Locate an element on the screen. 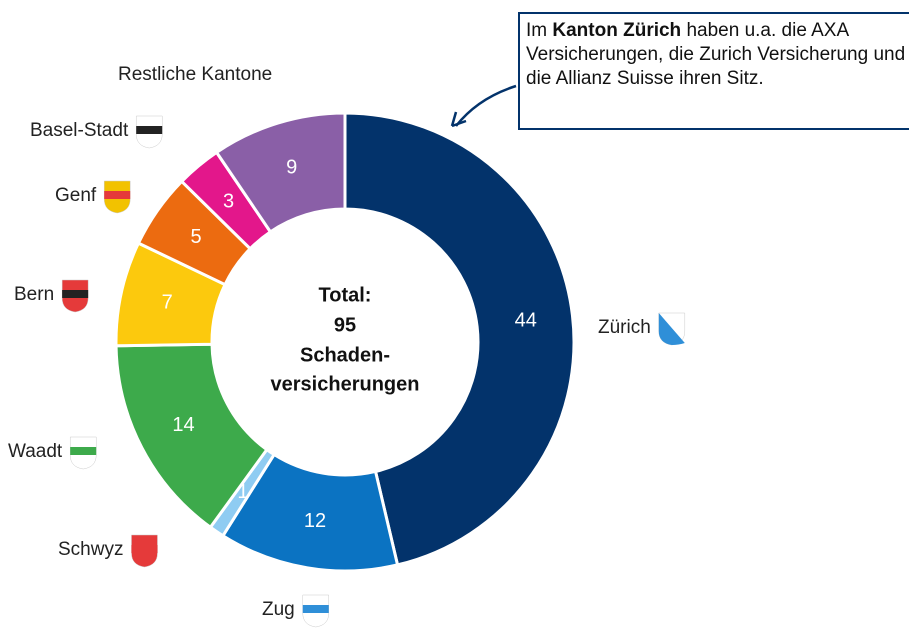  category-label: Bern is located at coordinates (34, 294).